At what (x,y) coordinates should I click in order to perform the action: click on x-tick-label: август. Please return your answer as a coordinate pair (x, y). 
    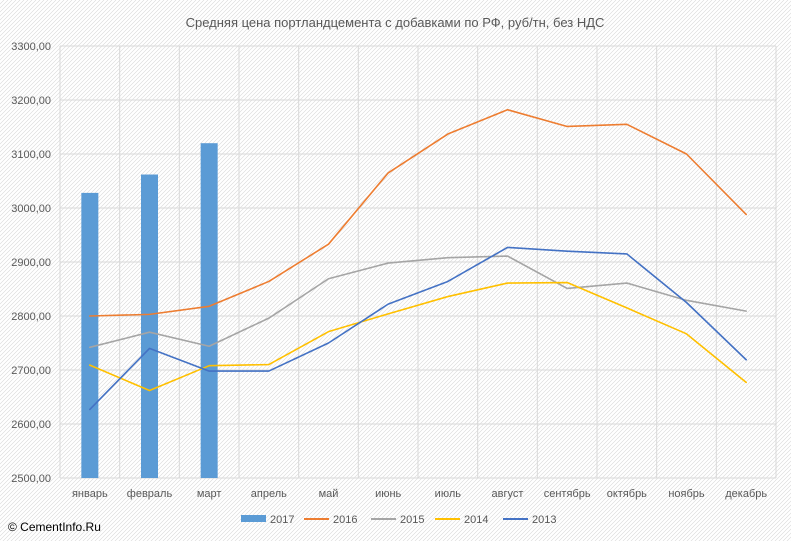
    Looking at the image, I should click on (508, 494).